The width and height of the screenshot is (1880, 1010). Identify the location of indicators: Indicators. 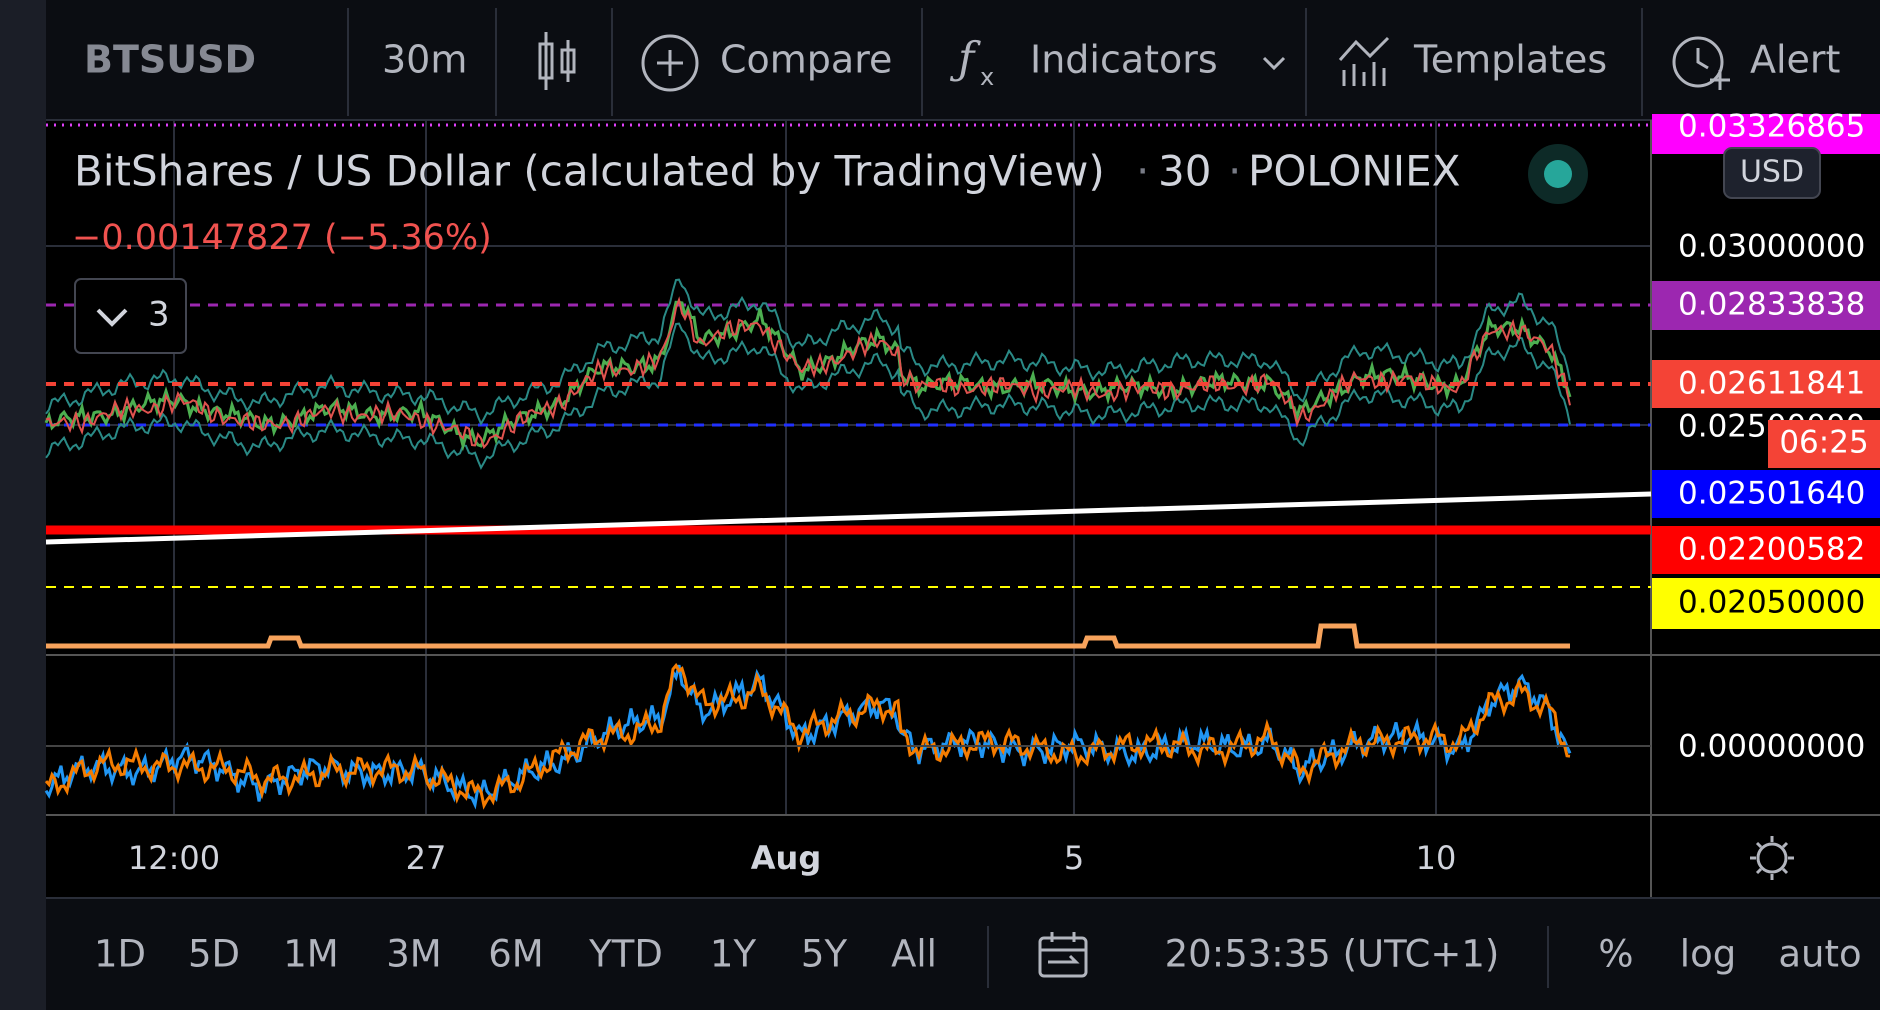
(1124, 60).